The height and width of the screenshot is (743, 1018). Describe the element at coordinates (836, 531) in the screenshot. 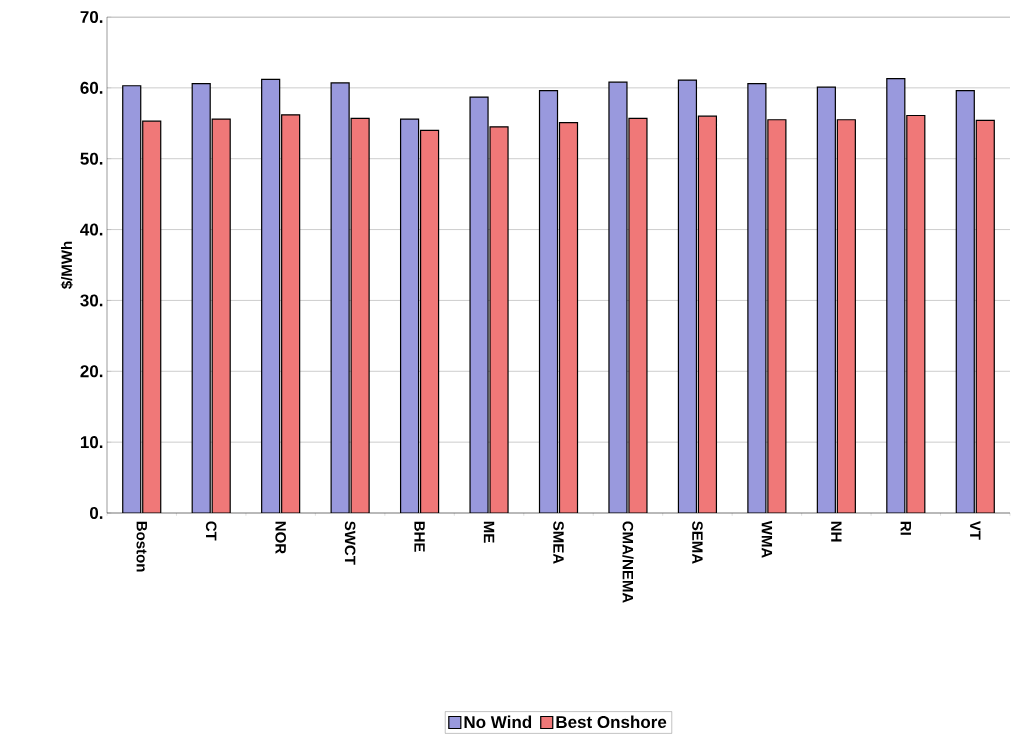

I see `x-tick-label: NH` at that location.